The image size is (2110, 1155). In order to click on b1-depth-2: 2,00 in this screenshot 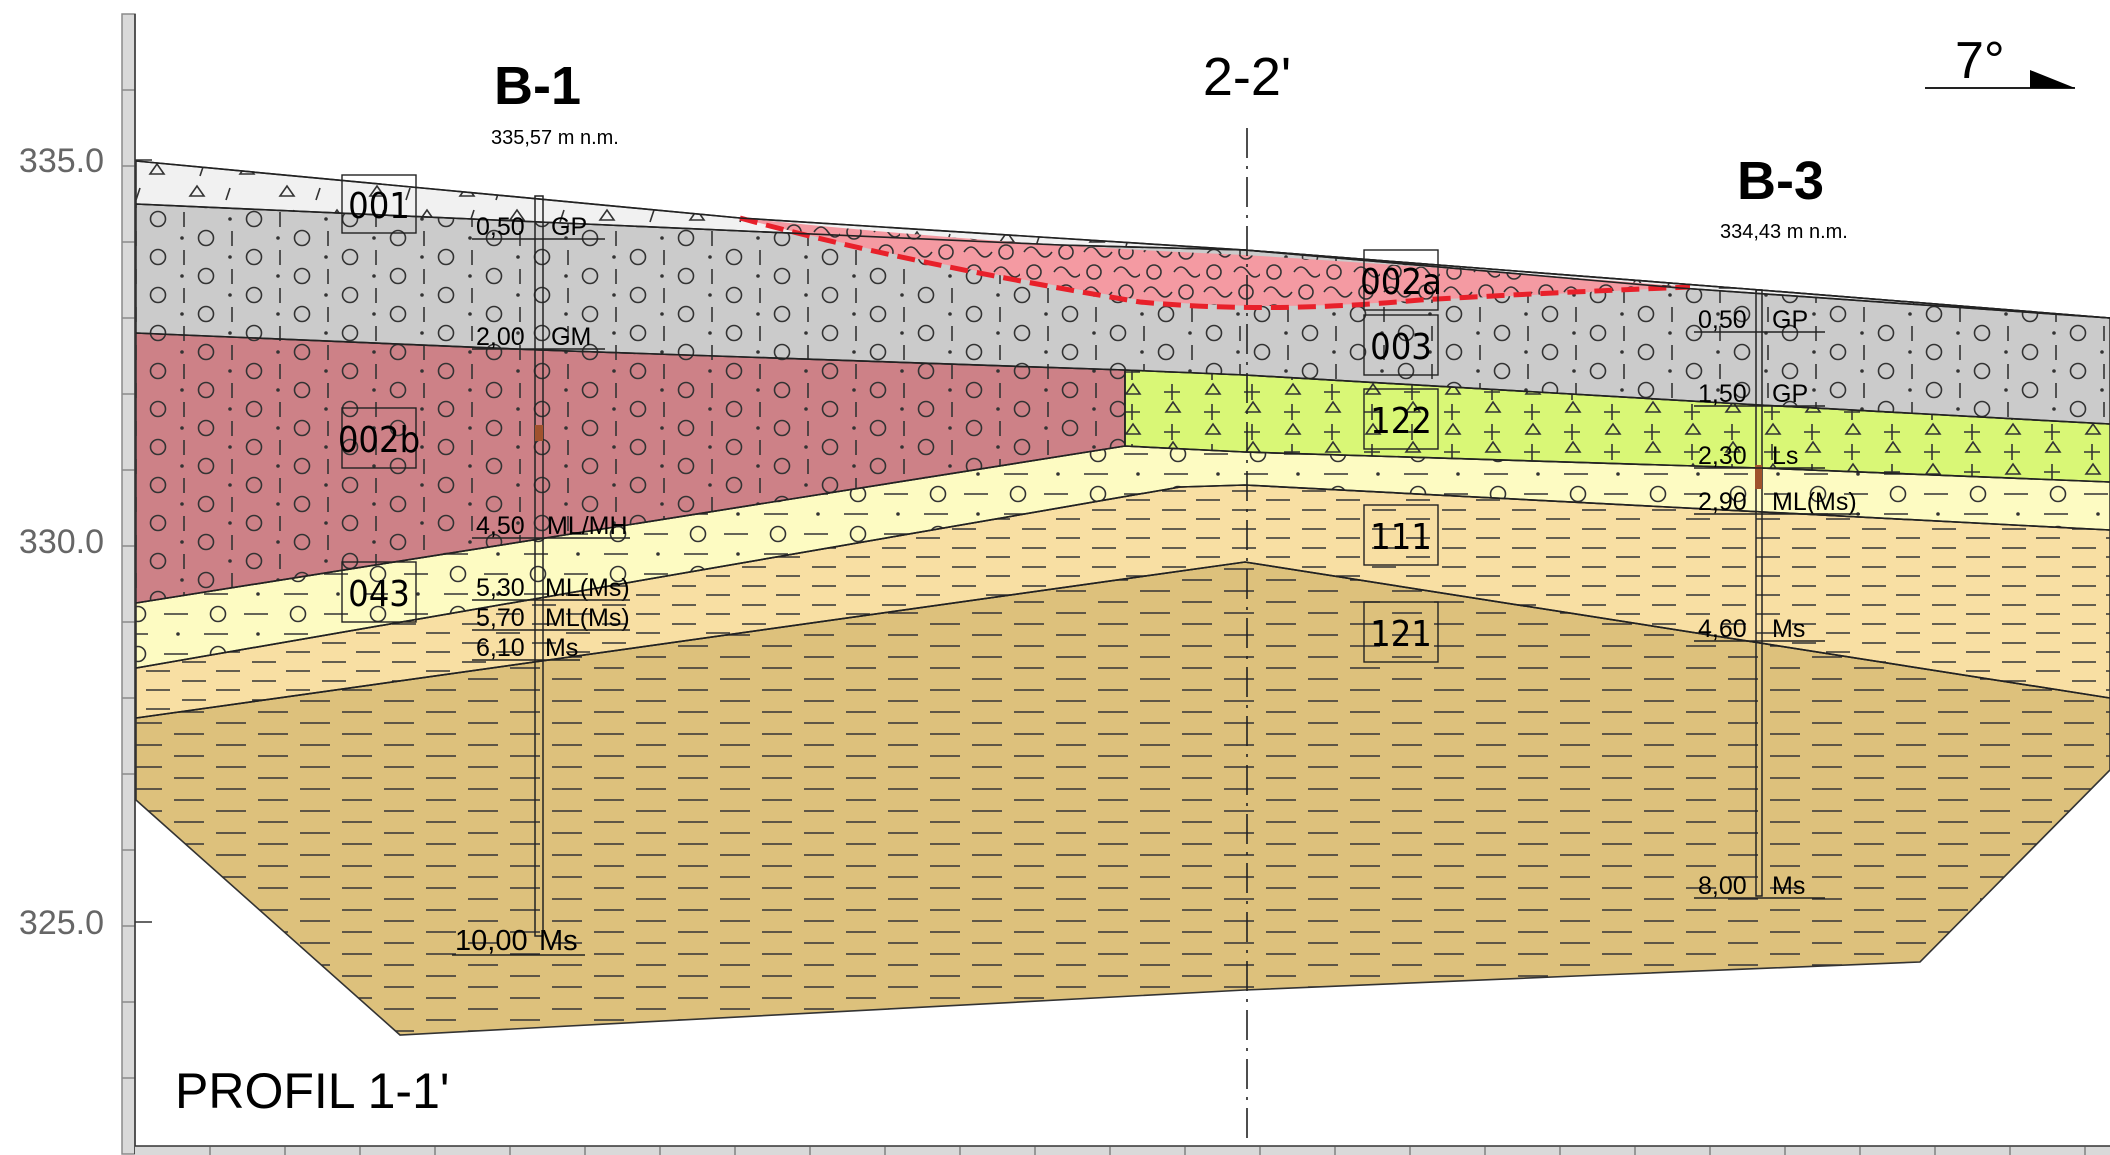, I will do `click(500, 337)`.